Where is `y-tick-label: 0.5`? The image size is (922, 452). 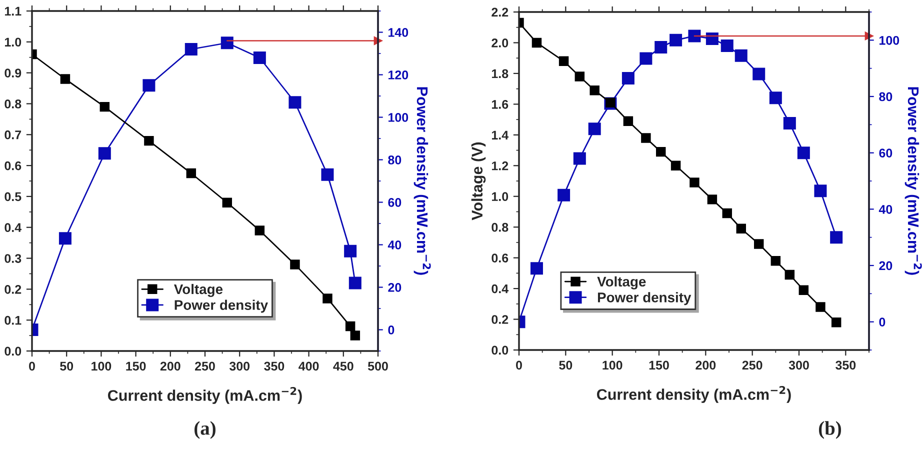 y-tick-label: 0.5 is located at coordinates (13, 197).